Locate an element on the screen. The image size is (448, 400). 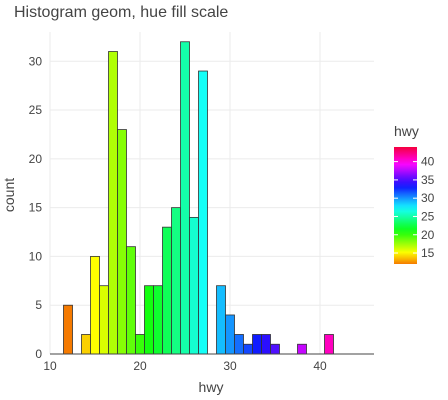
legend-tick-label: 30 is located at coordinates (428, 198).